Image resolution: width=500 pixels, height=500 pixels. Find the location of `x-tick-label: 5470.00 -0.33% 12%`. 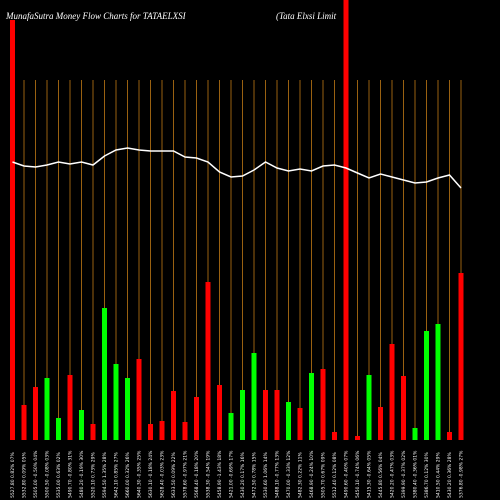

x-tick-label: 5470.00 -0.33% 12% is located at coordinates (289, 474).